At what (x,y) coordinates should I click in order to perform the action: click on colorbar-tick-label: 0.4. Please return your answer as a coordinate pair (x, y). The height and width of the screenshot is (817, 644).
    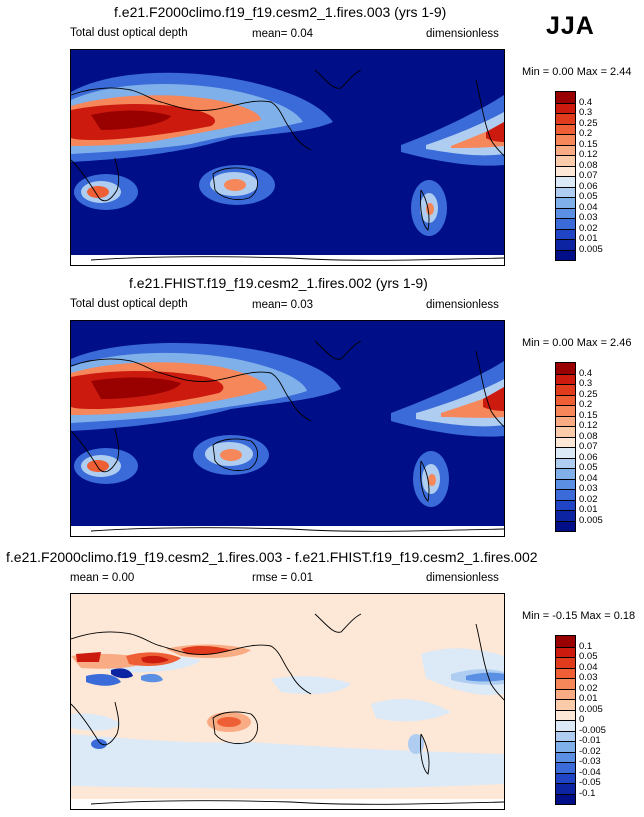
    Looking at the image, I should click on (586, 102).